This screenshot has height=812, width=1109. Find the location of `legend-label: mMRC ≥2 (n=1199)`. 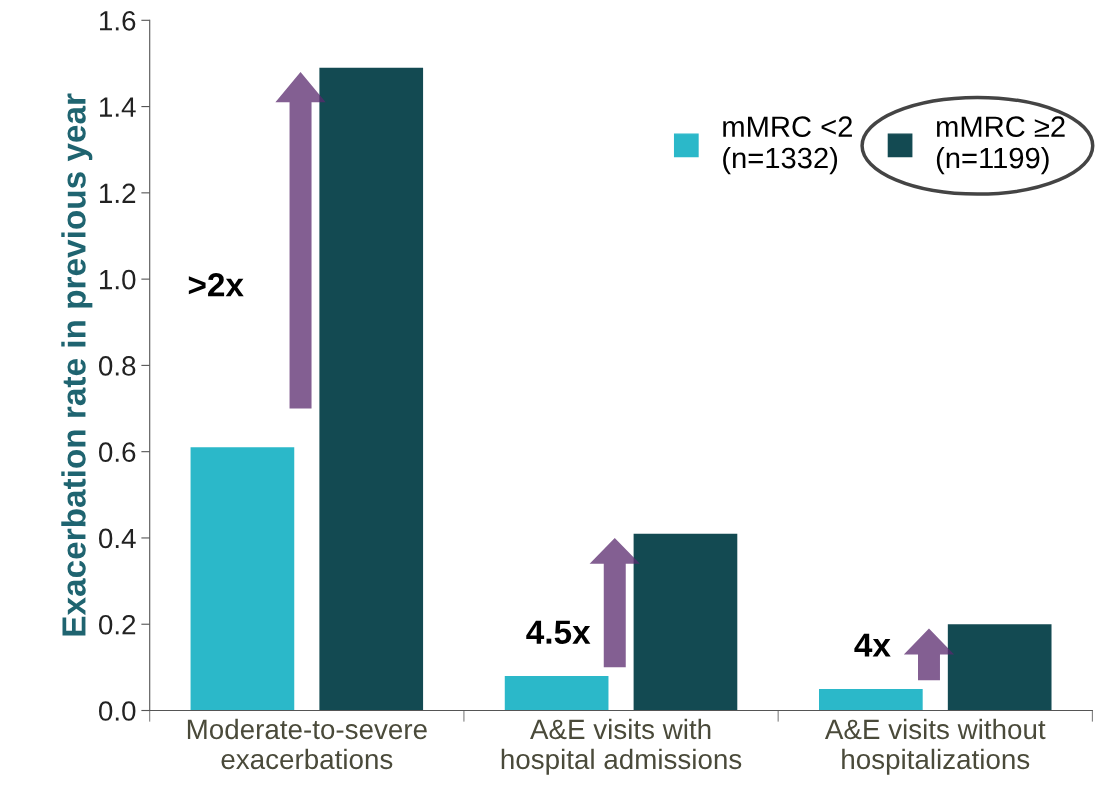

legend-label: mMRC ≥2 (n=1199) is located at coordinates (1000, 145).